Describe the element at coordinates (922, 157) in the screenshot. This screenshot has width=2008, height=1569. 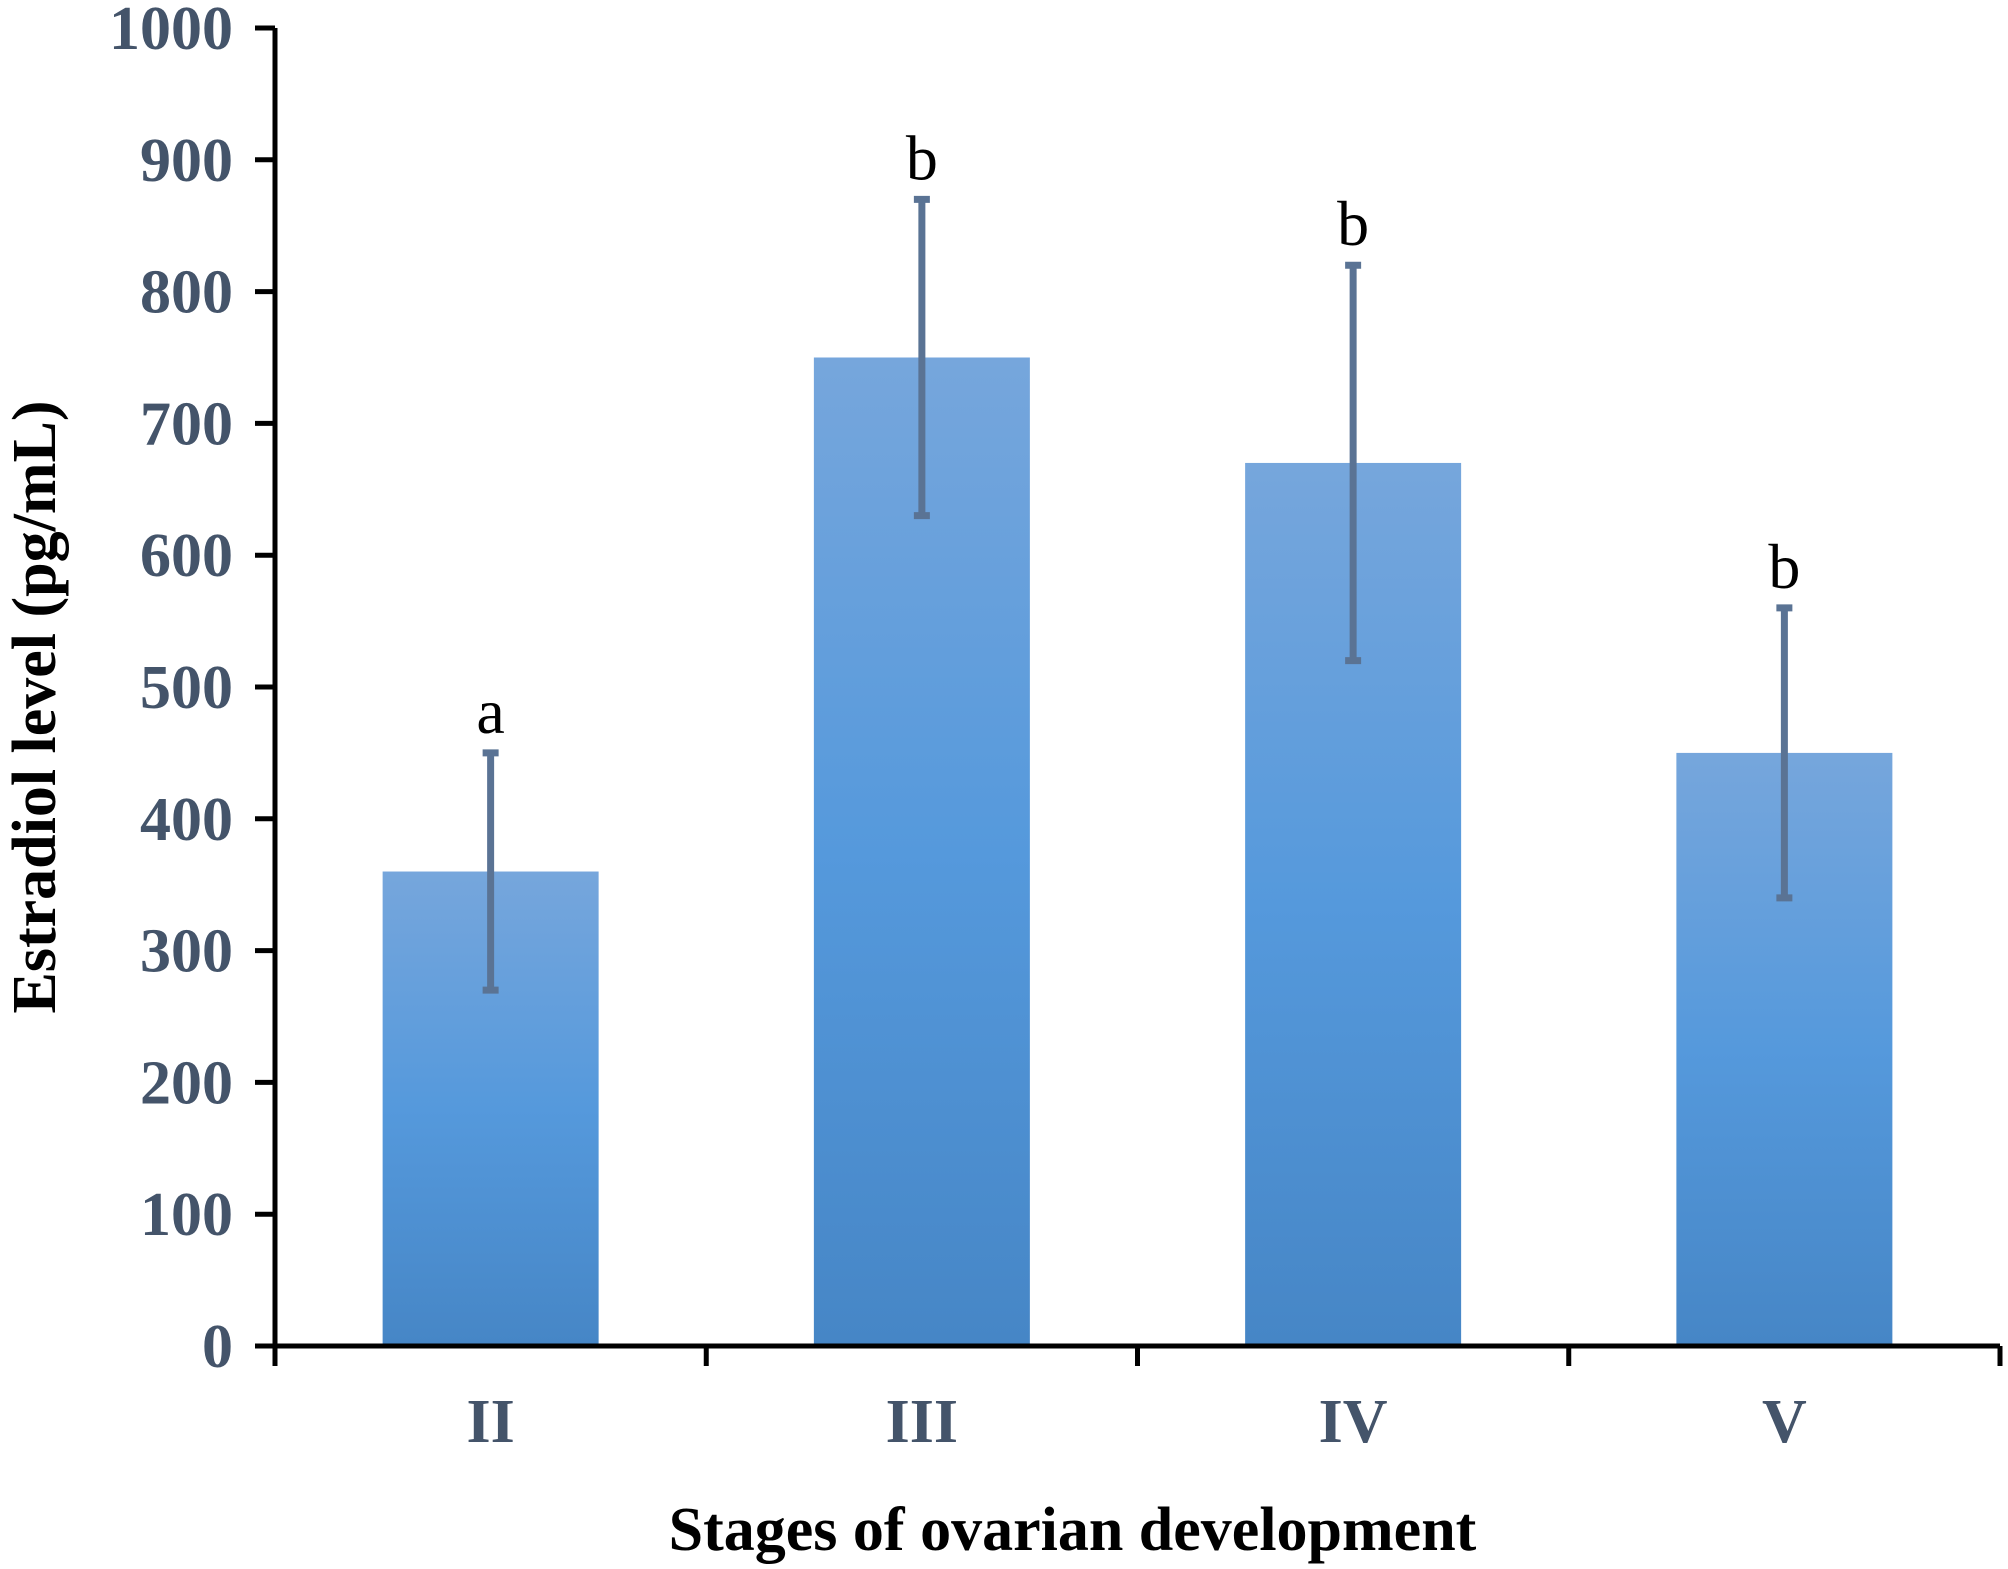
I see `significance-label-III: b` at that location.